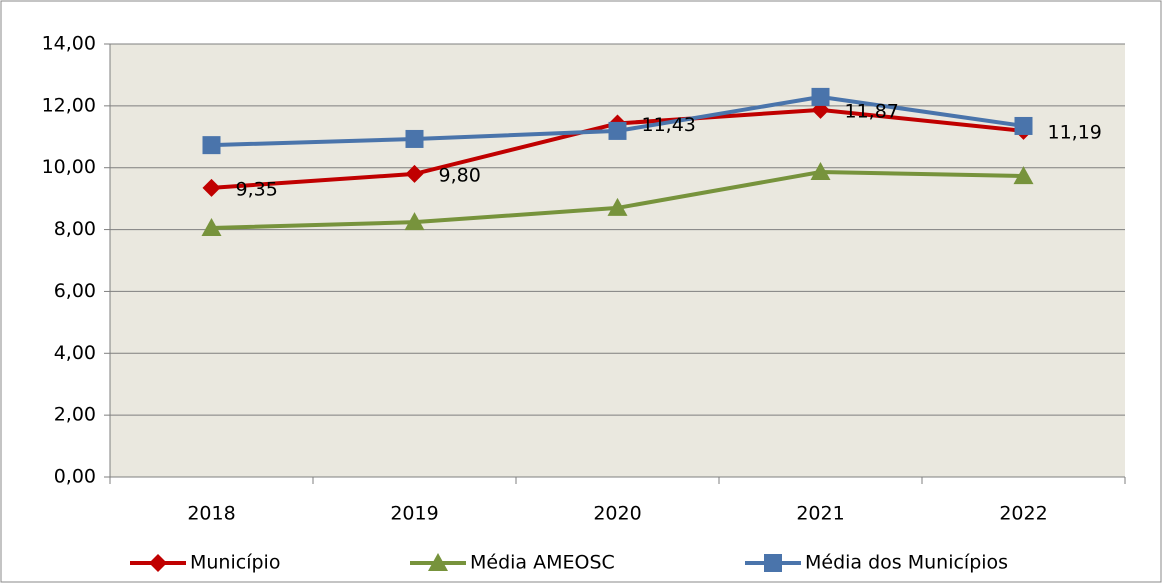  Describe the element at coordinates (460, 175) in the screenshot. I see `data-label: 9,80` at that location.